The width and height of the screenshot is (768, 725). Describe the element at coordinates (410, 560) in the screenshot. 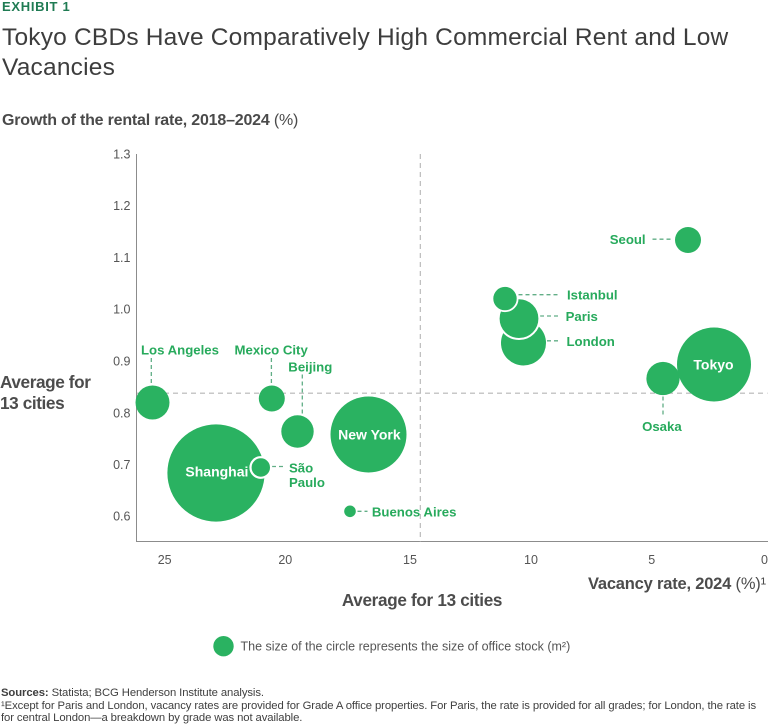

I see `svg-text: 15` at that location.